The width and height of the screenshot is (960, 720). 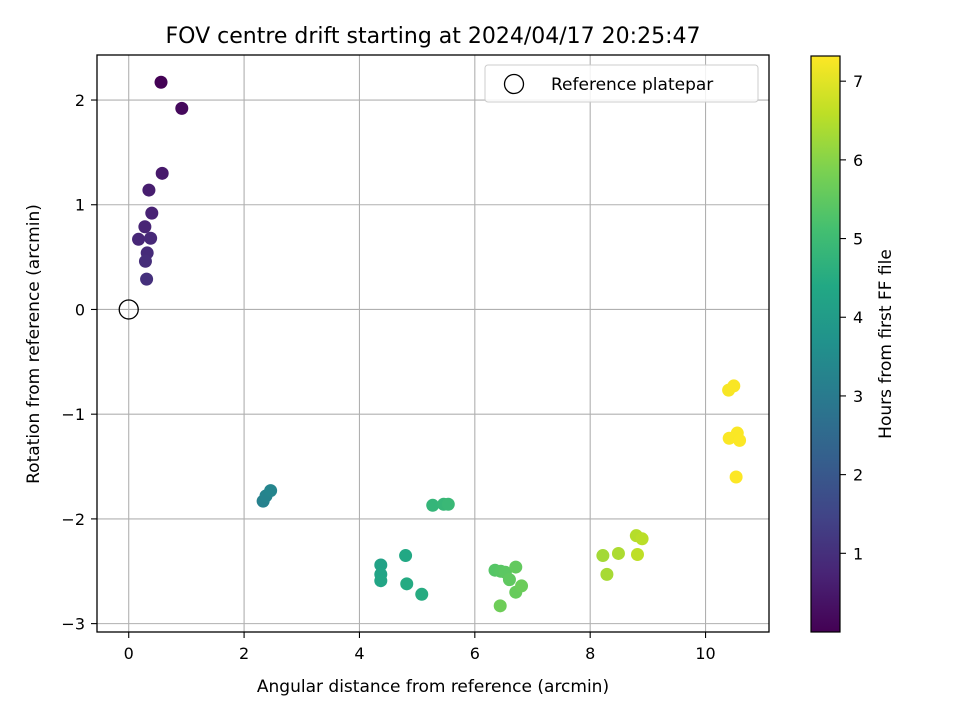 I want to click on colorbar-tick-label: 5, so click(x=858, y=239).